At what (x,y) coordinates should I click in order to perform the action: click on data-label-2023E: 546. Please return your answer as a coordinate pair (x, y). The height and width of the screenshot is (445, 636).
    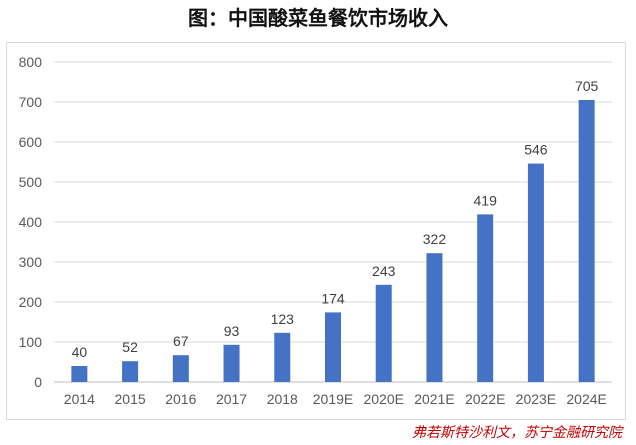
    Looking at the image, I should click on (536, 150).